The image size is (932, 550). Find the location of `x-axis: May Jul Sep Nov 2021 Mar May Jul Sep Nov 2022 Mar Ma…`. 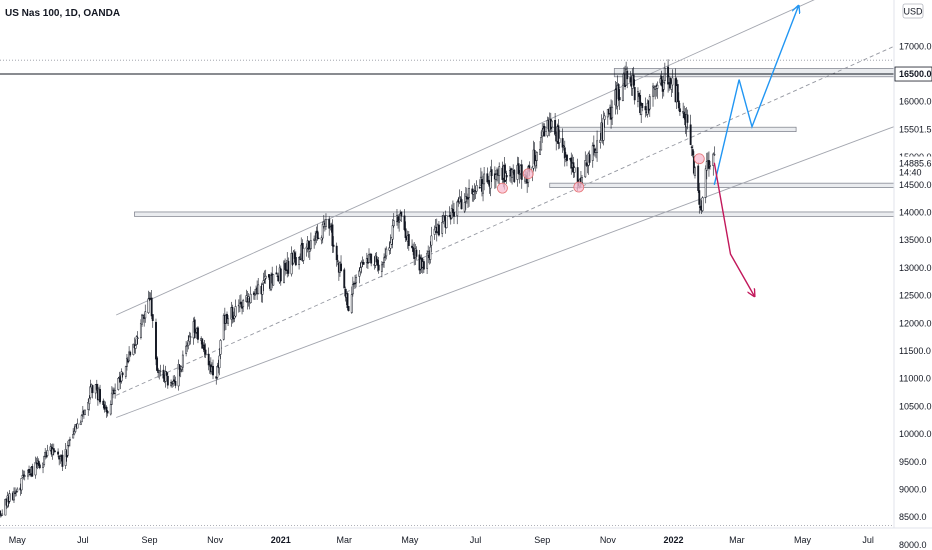

x-axis: May Jul Sep Nov 2021 Mar May Jul Sep Nov 2022 Mar Ma… is located at coordinates (441, 540).